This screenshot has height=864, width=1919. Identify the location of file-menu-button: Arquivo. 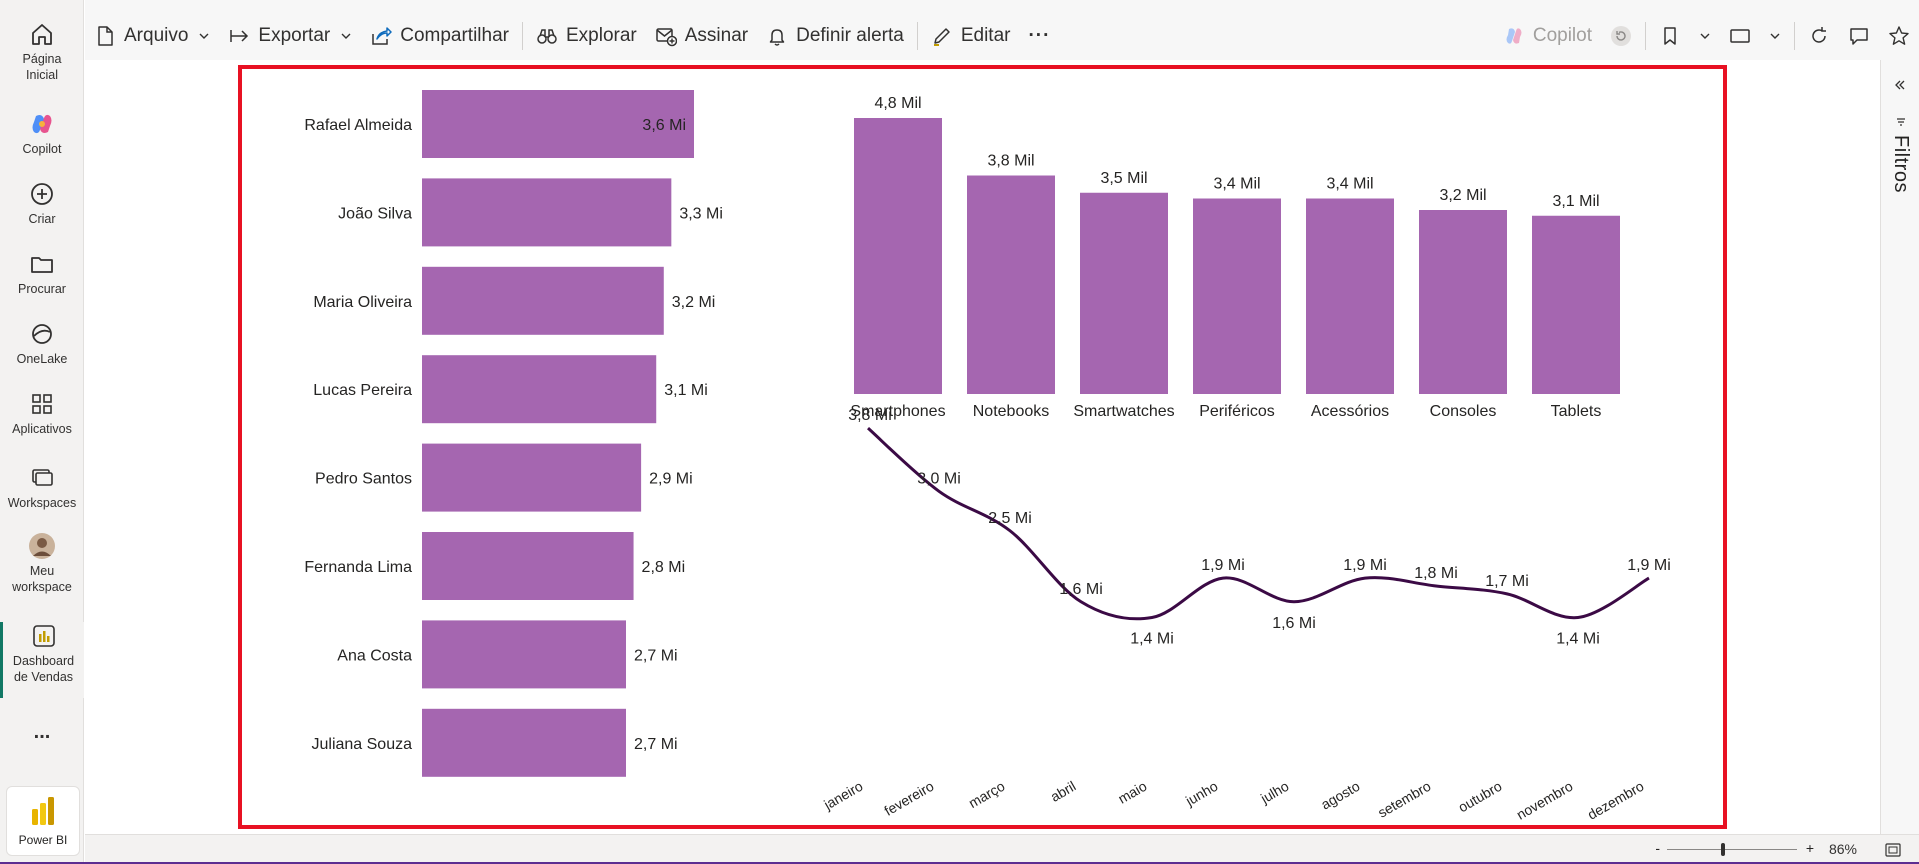
(152, 36).